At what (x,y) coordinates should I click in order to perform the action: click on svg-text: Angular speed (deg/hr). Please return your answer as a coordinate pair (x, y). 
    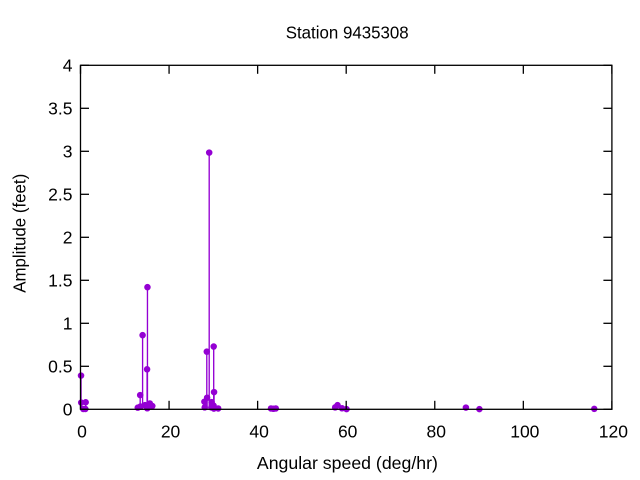
    Looking at the image, I should click on (347, 463).